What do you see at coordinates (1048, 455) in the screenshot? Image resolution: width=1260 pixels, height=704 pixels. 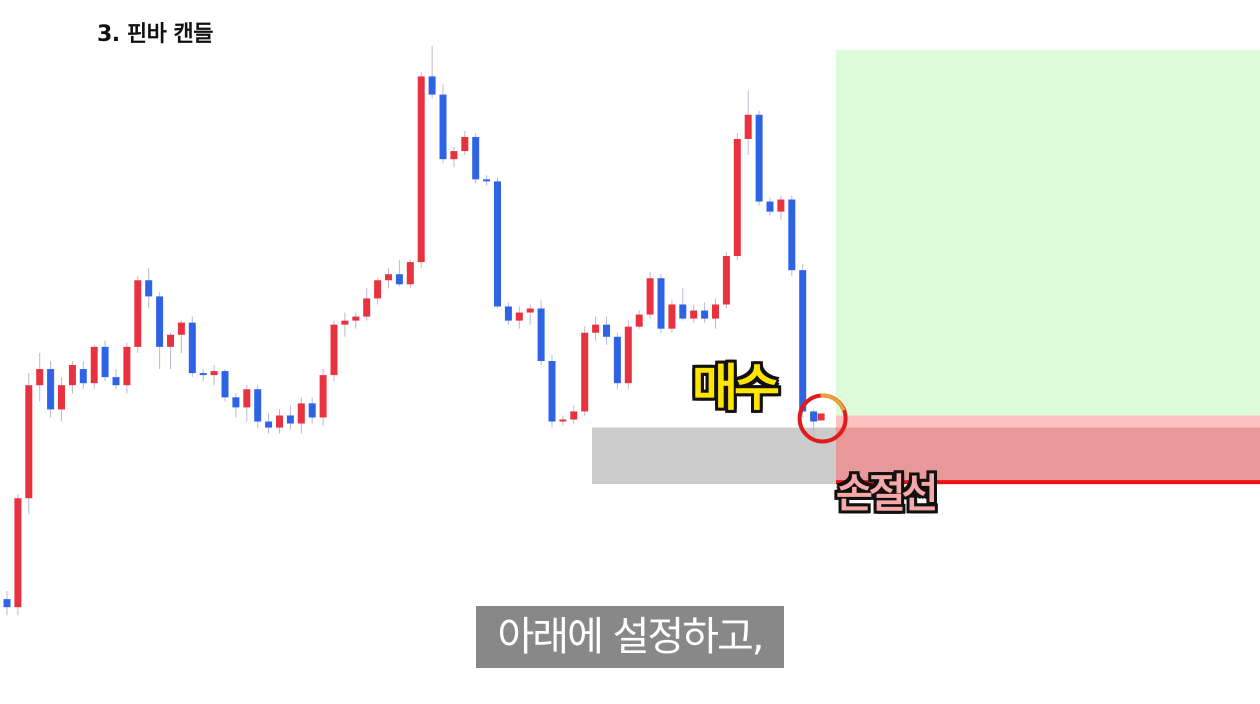 I see `risk-zone-overlap` at bounding box center [1048, 455].